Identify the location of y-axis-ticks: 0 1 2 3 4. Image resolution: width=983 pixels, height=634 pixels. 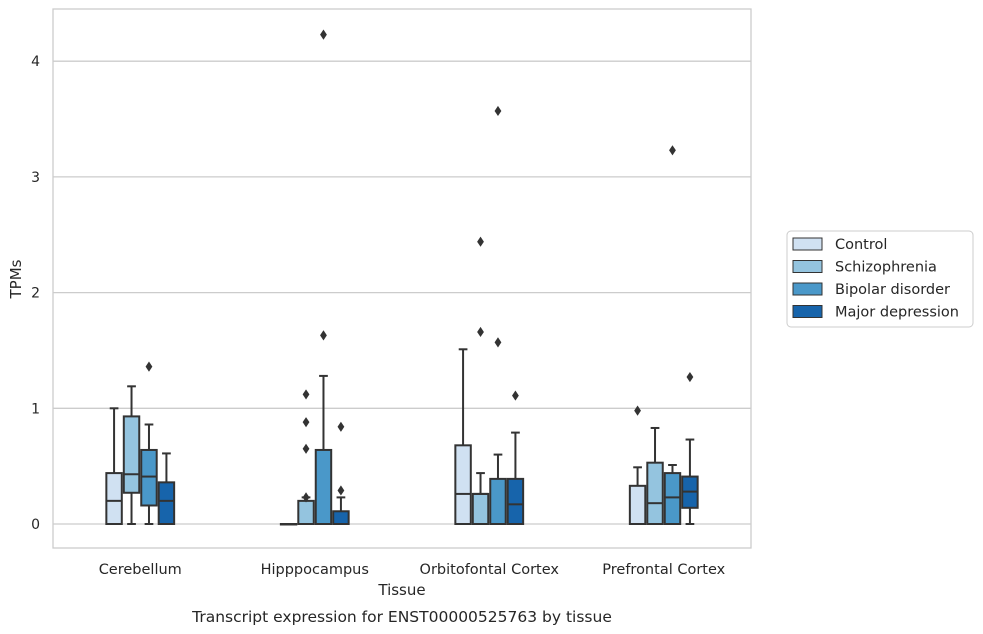
(35, 293).